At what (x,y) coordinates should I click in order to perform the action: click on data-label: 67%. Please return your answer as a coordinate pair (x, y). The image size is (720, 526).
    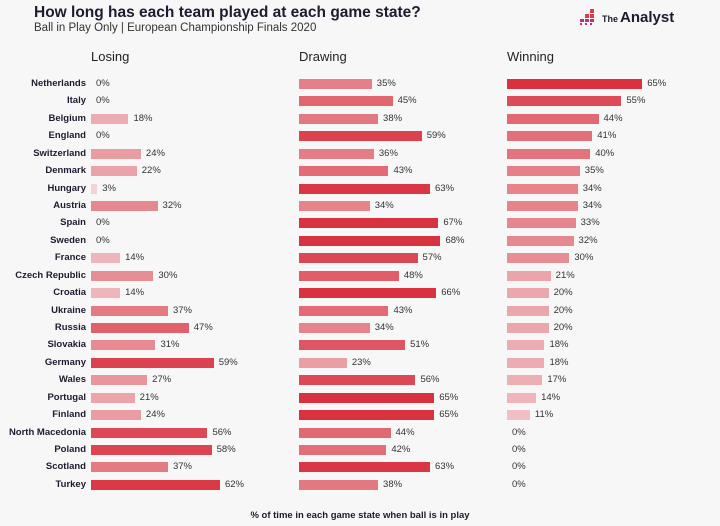
    Looking at the image, I should click on (453, 223).